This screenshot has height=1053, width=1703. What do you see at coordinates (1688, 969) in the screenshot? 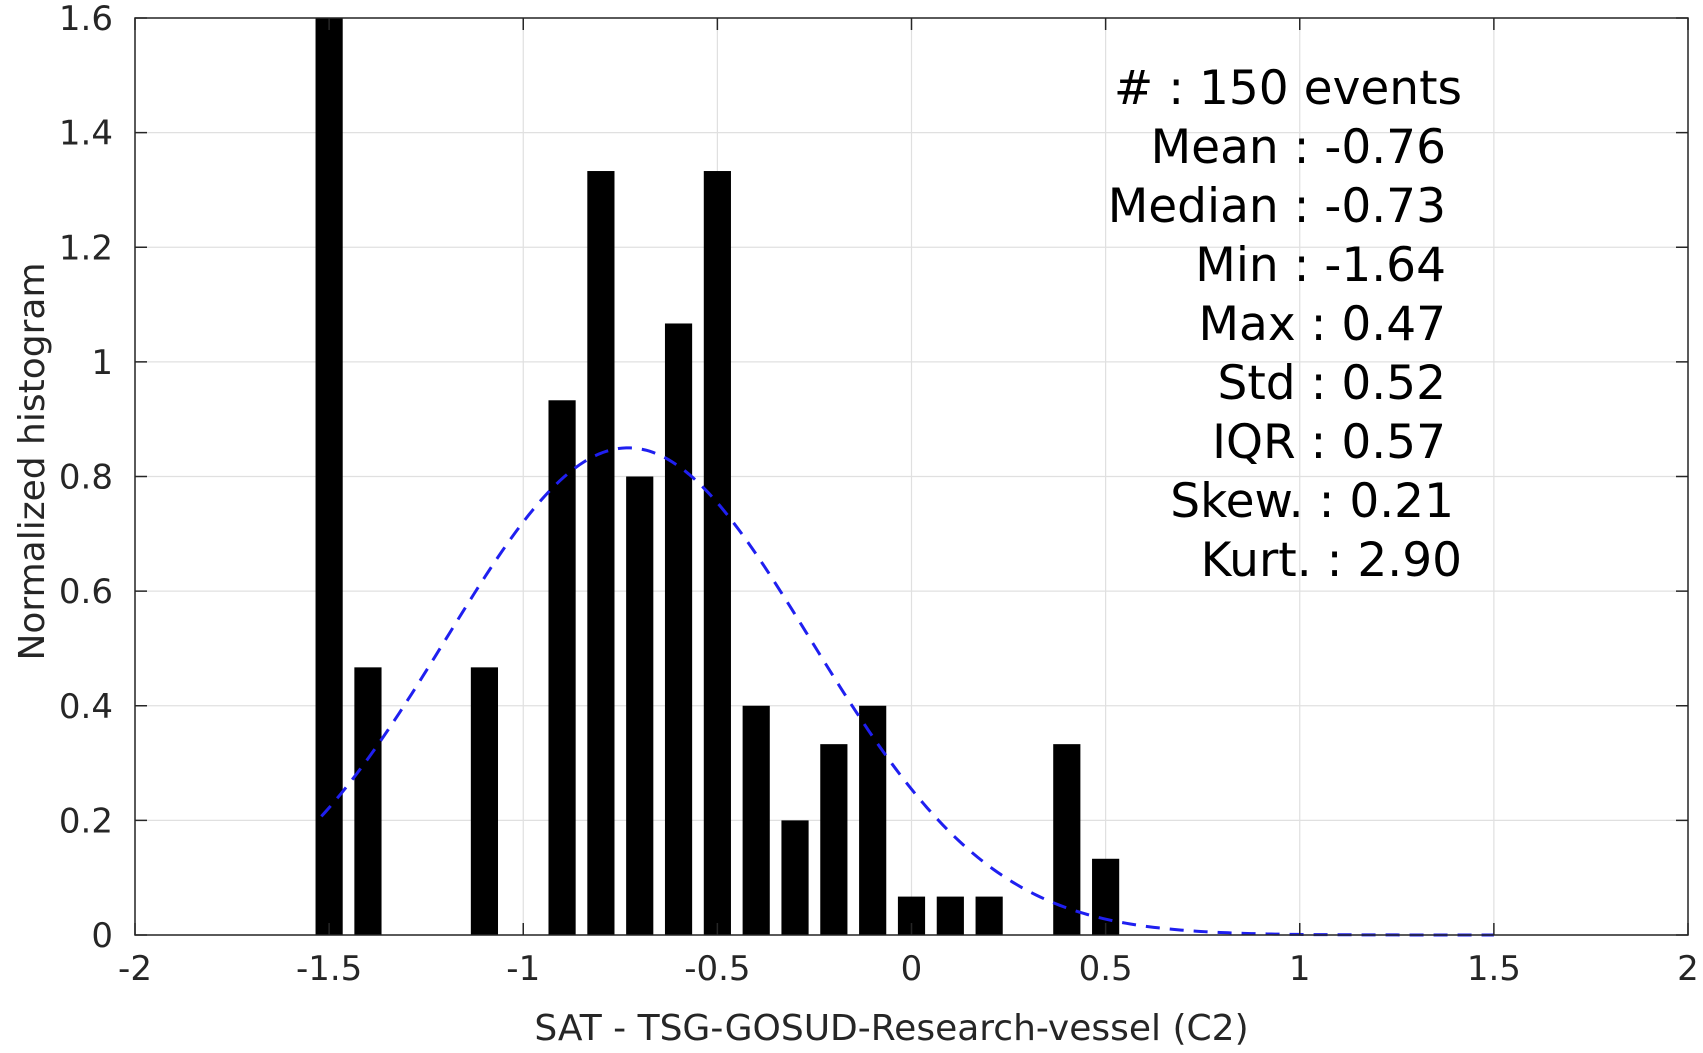
I see `x-tick-label: 2` at bounding box center [1688, 969].